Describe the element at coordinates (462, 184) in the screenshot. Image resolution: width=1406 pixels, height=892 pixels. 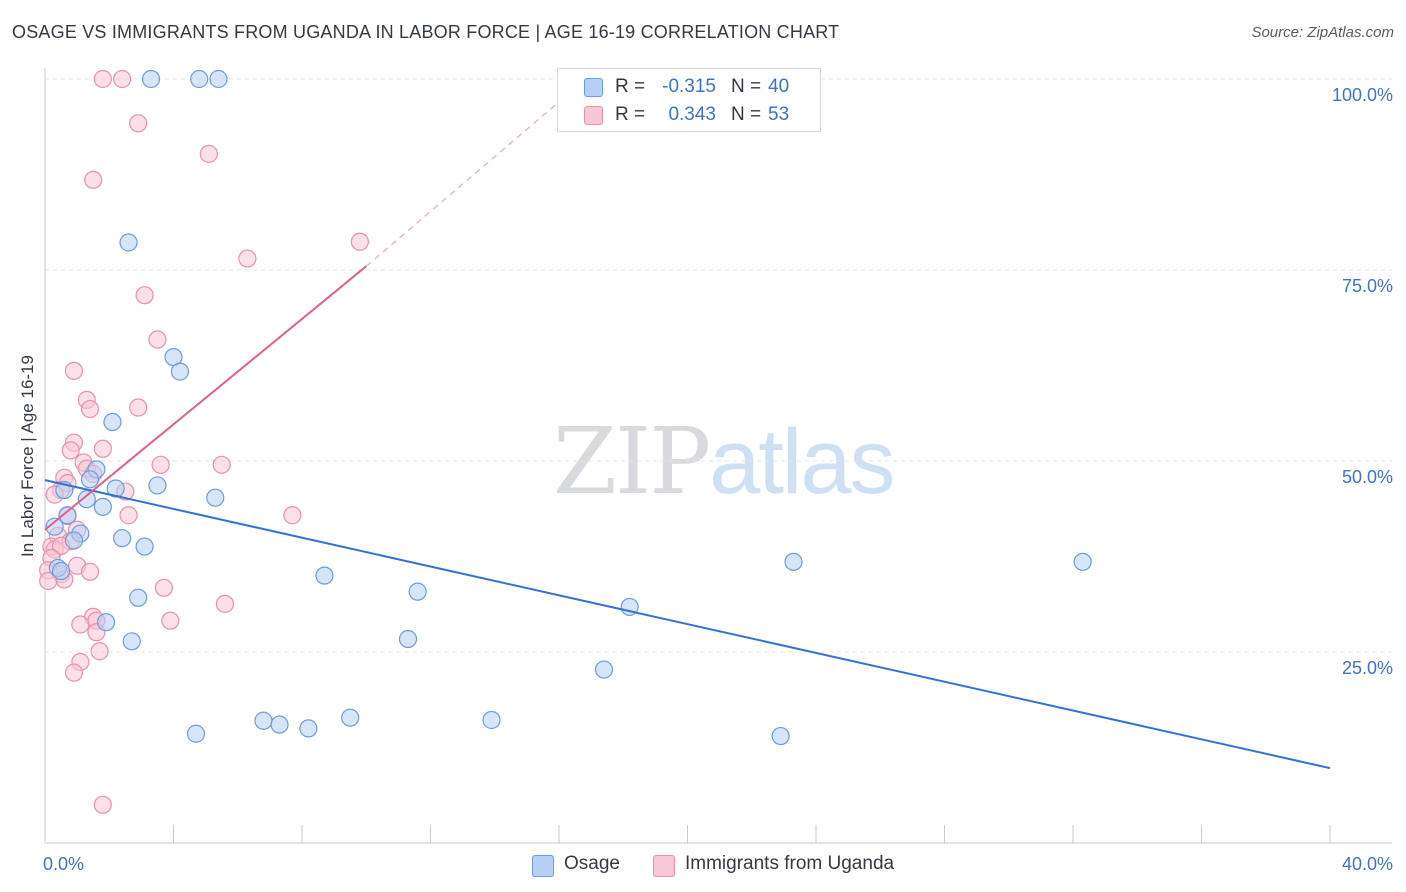
I see `uganda-trend-extension` at that location.